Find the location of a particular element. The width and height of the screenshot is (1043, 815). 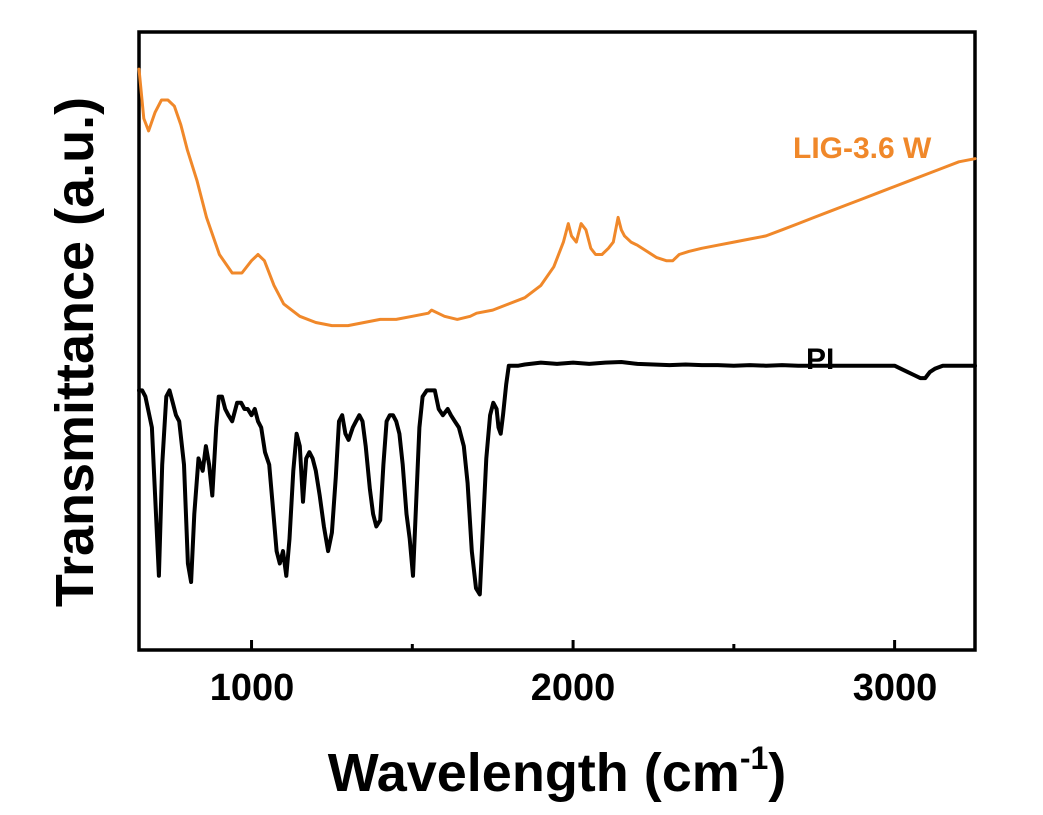

x-tick-labels: 1000 2000 3000 is located at coordinates (574, 688).